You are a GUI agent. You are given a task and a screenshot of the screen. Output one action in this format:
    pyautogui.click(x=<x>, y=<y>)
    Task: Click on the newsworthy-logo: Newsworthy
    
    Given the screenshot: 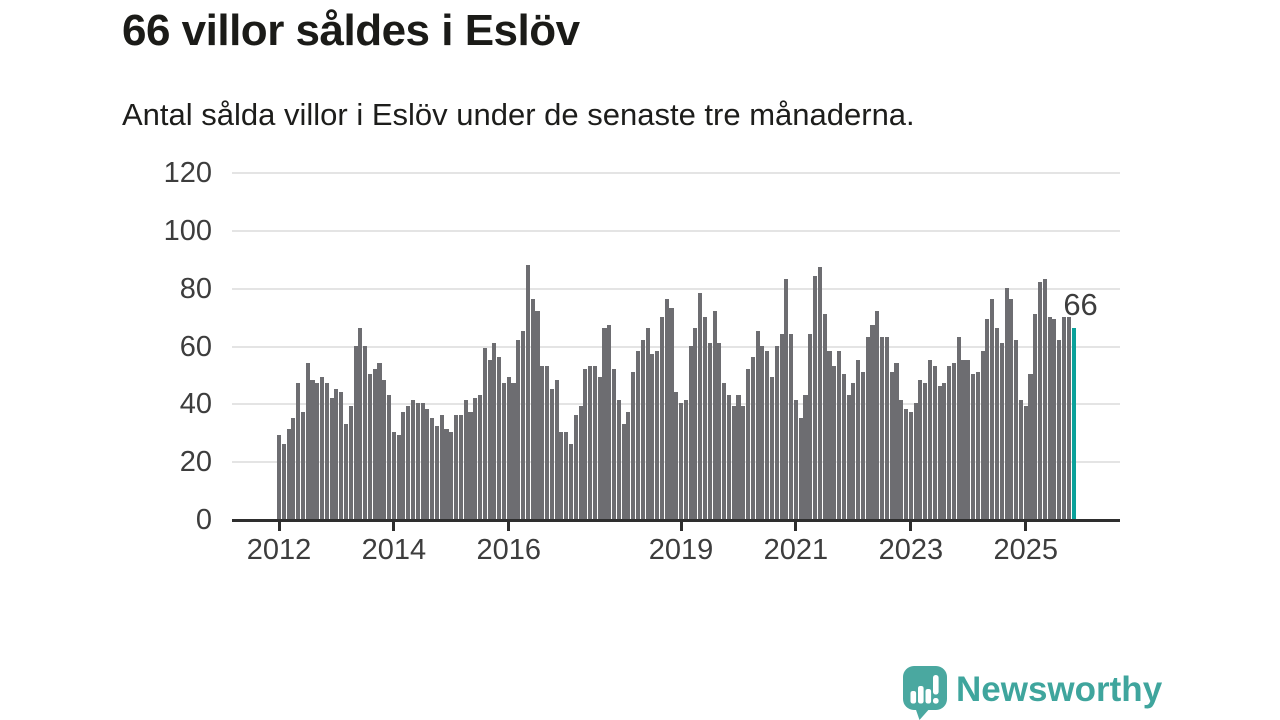 What is the action you would take?
    pyautogui.click(x=1032, y=693)
    